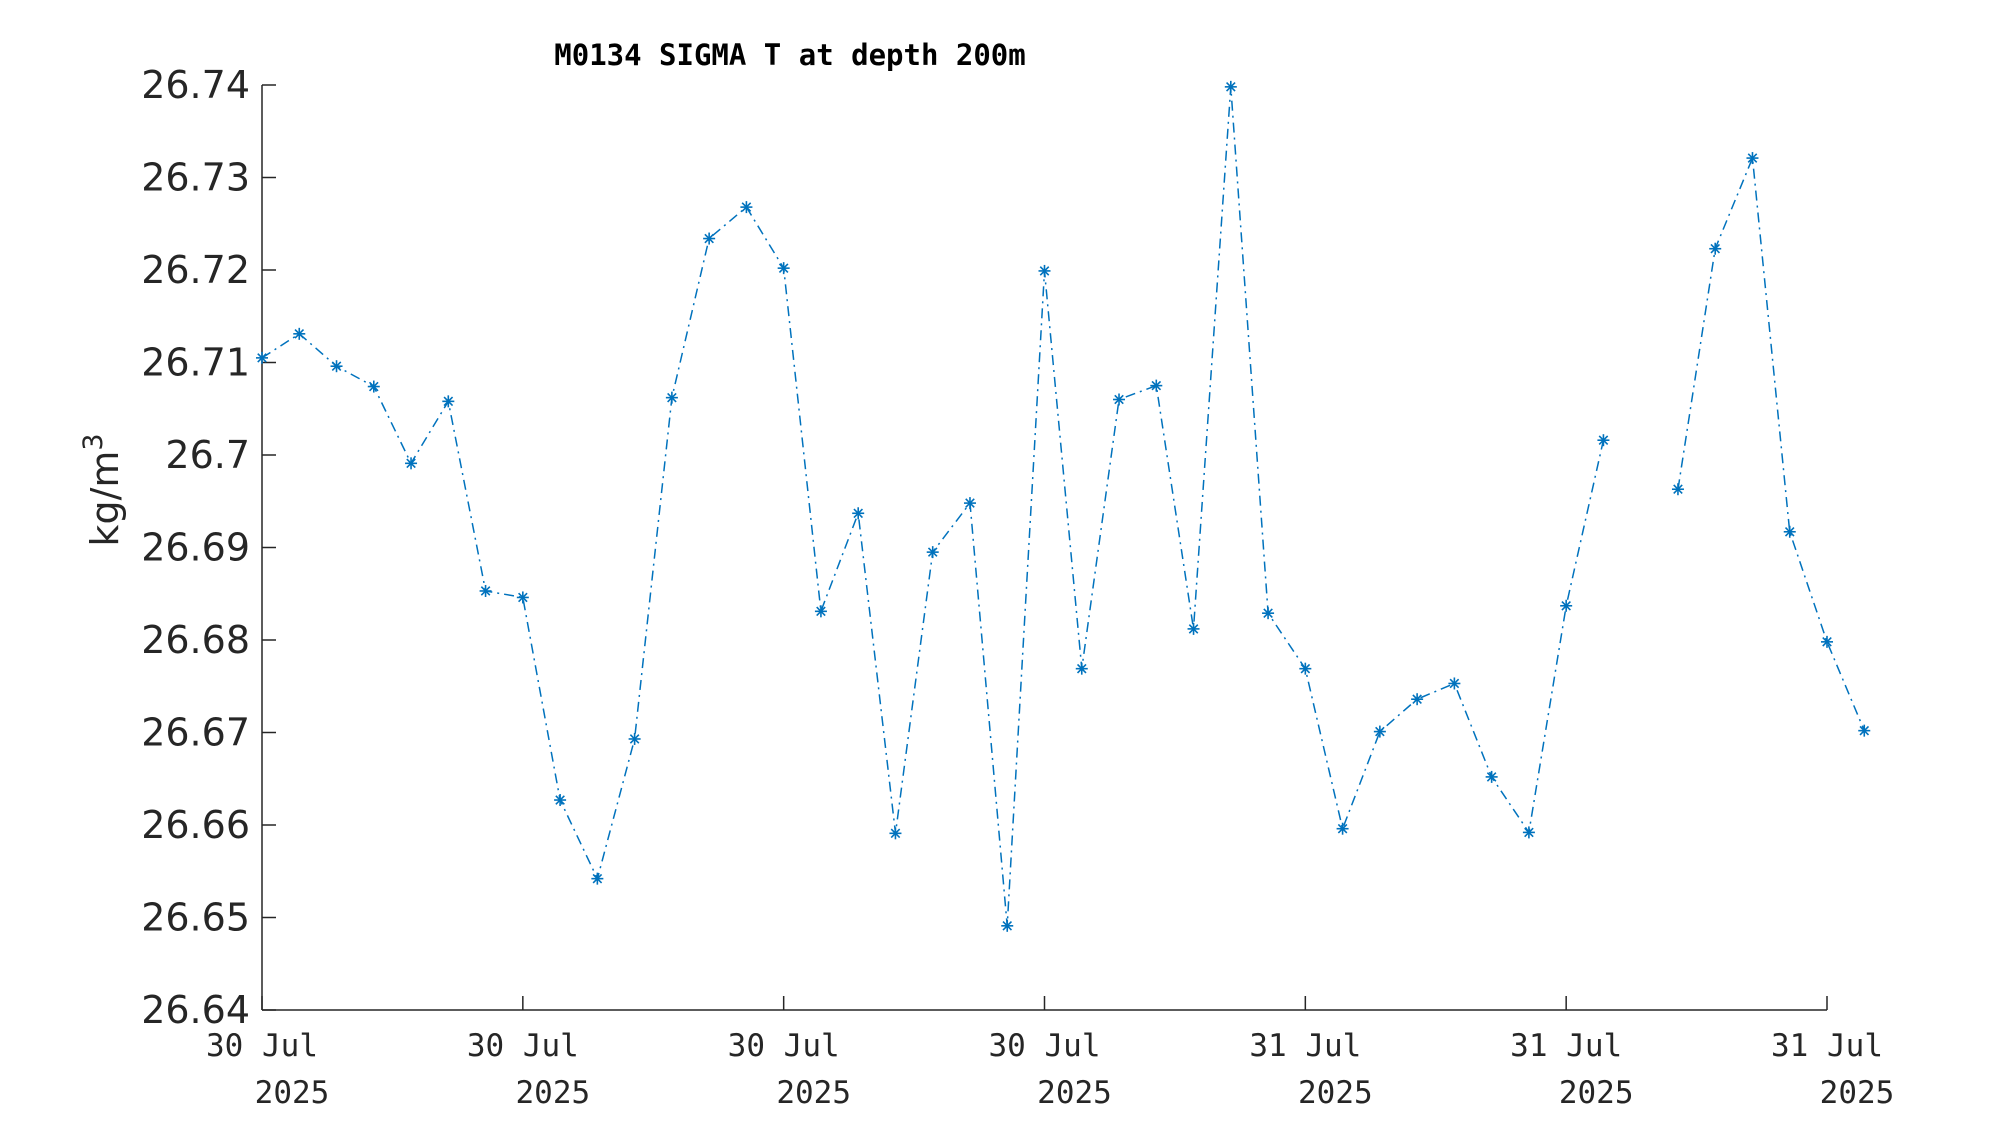 This screenshot has width=2000, height=1125. What do you see at coordinates (789, 55) in the screenshot?
I see `chart-title: M0134 SIGMA T at depth 200m` at bounding box center [789, 55].